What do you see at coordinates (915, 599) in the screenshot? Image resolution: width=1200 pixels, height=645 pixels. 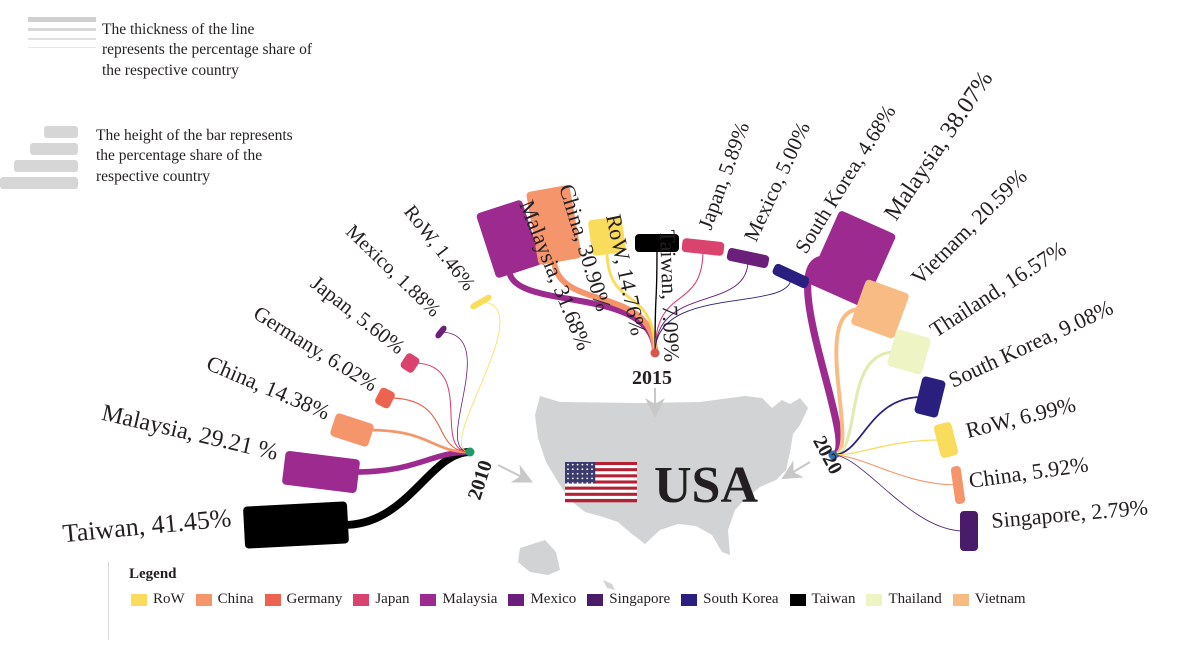 I see `legend-label-thailand: Thailand` at bounding box center [915, 599].